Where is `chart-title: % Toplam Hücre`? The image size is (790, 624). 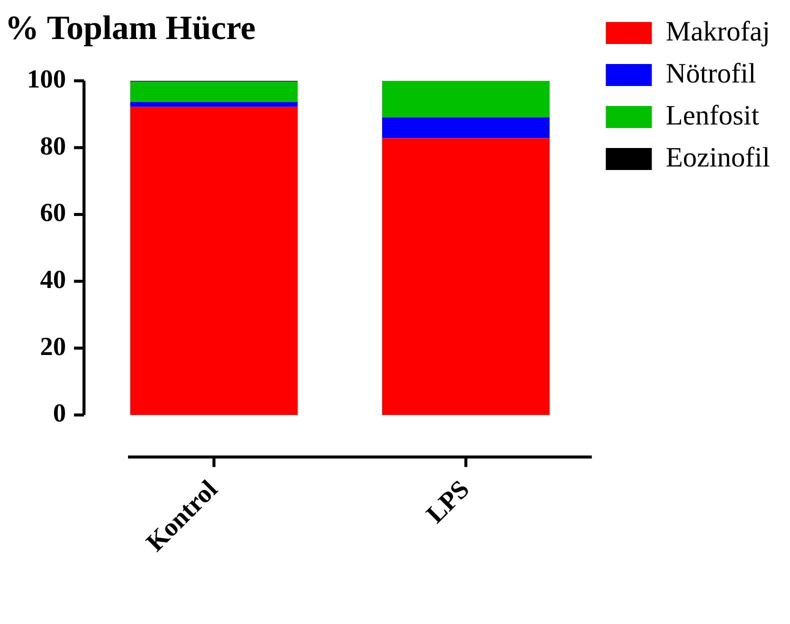
chart-title: % Toplam Hücre is located at coordinates (130, 29).